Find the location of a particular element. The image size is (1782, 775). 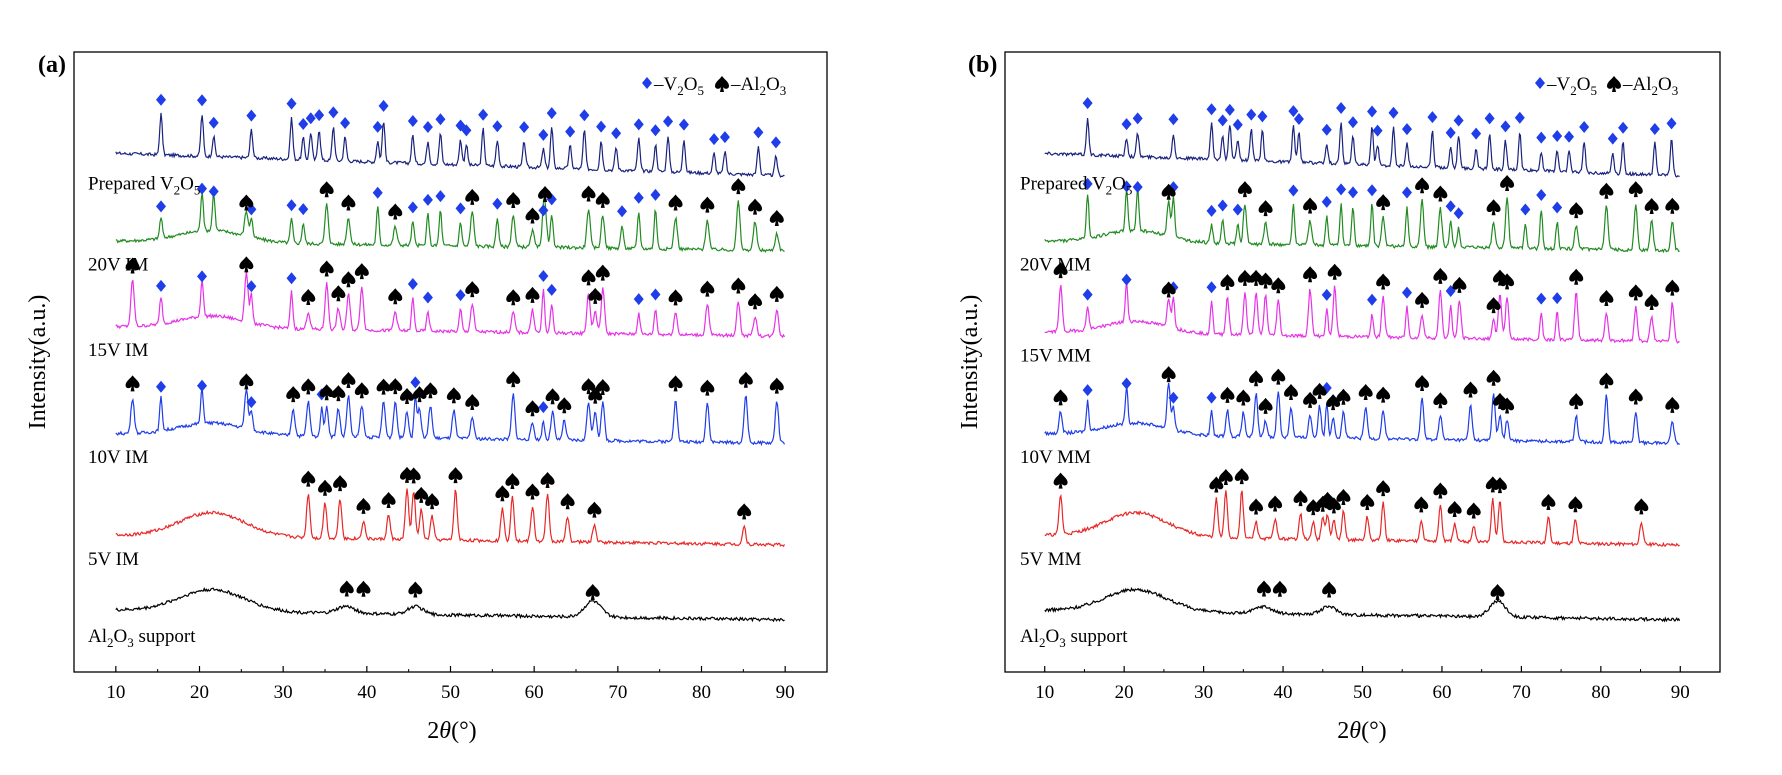

xtick-label-90: 90 is located at coordinates (785, 692).